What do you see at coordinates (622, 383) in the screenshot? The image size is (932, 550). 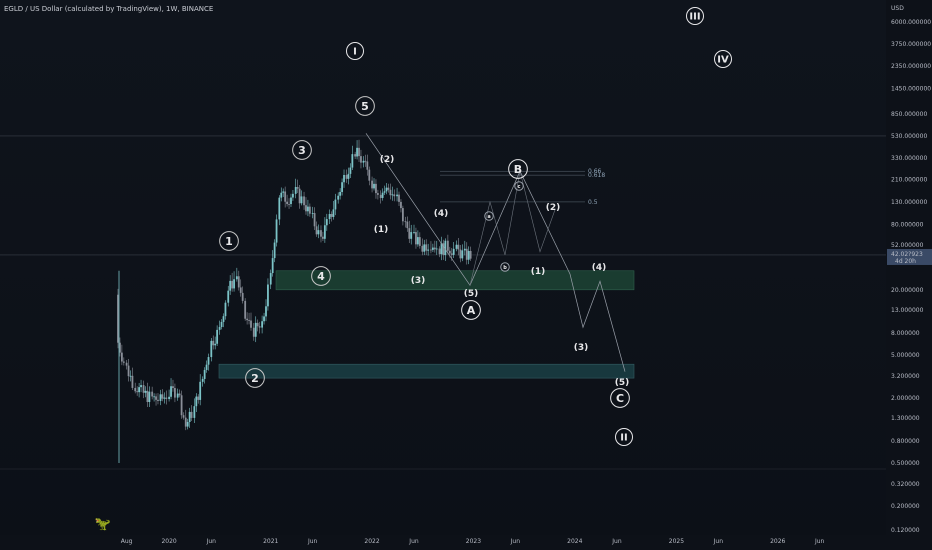 I see `wave-int-5-bottom: (5)` at bounding box center [622, 383].